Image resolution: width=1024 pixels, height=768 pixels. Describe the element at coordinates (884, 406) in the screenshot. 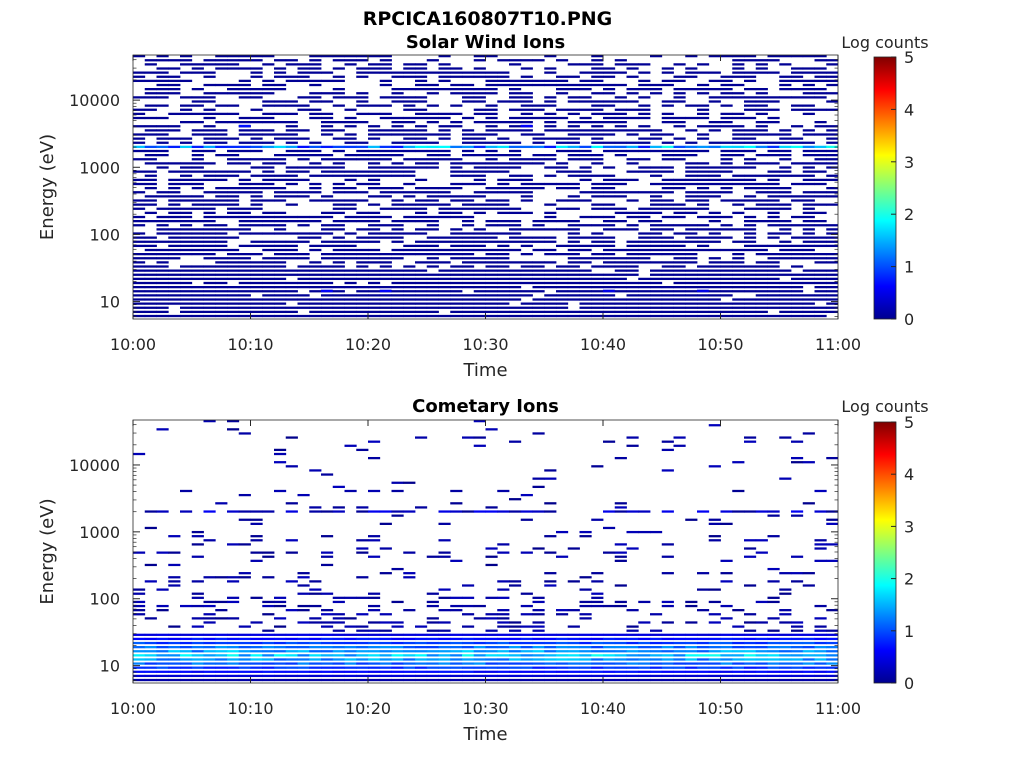

I see `colorbar-label: Log counts` at that location.